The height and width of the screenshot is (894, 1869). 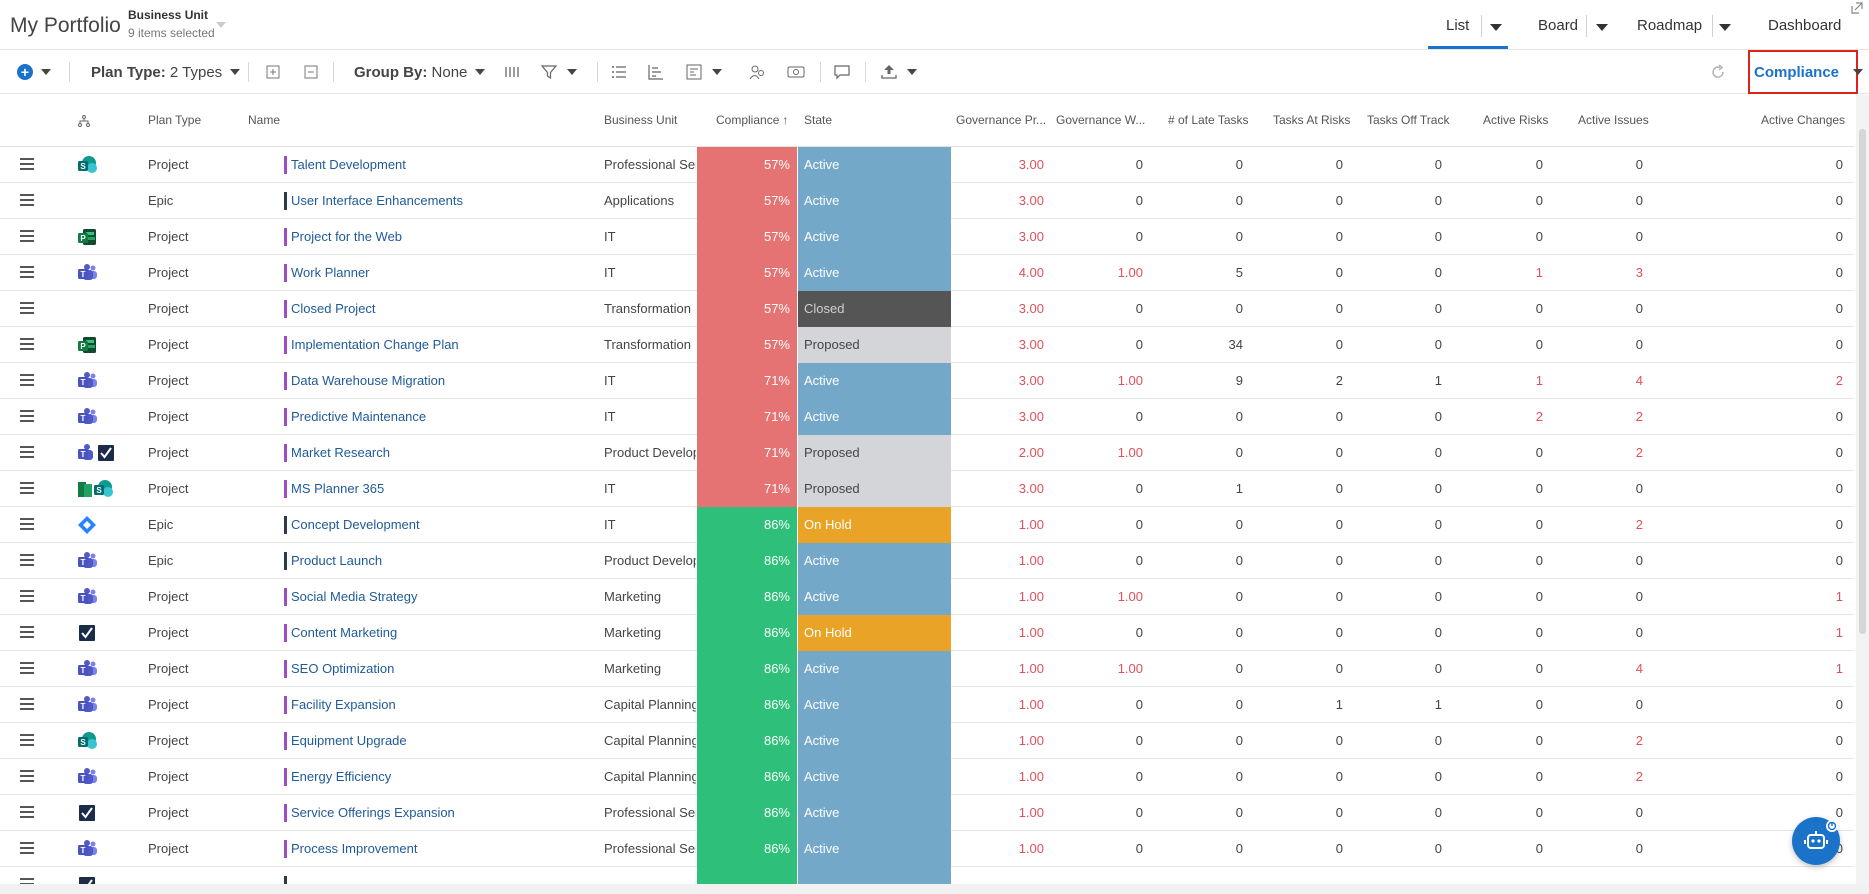 I want to click on vertical-scrollbar, so click(x=1862, y=490).